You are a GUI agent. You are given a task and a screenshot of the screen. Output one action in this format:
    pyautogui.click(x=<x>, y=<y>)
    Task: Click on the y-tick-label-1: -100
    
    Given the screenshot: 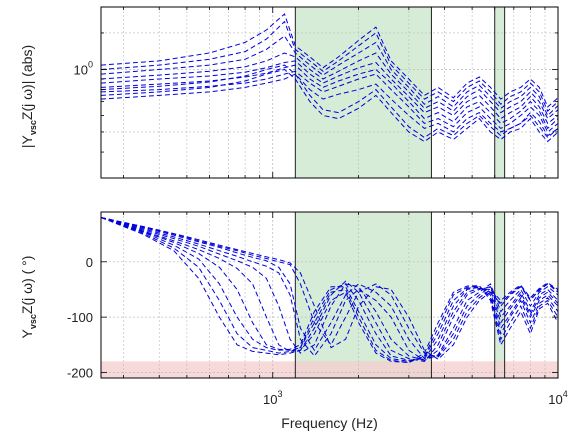 What is the action you would take?
    pyautogui.click(x=80, y=317)
    